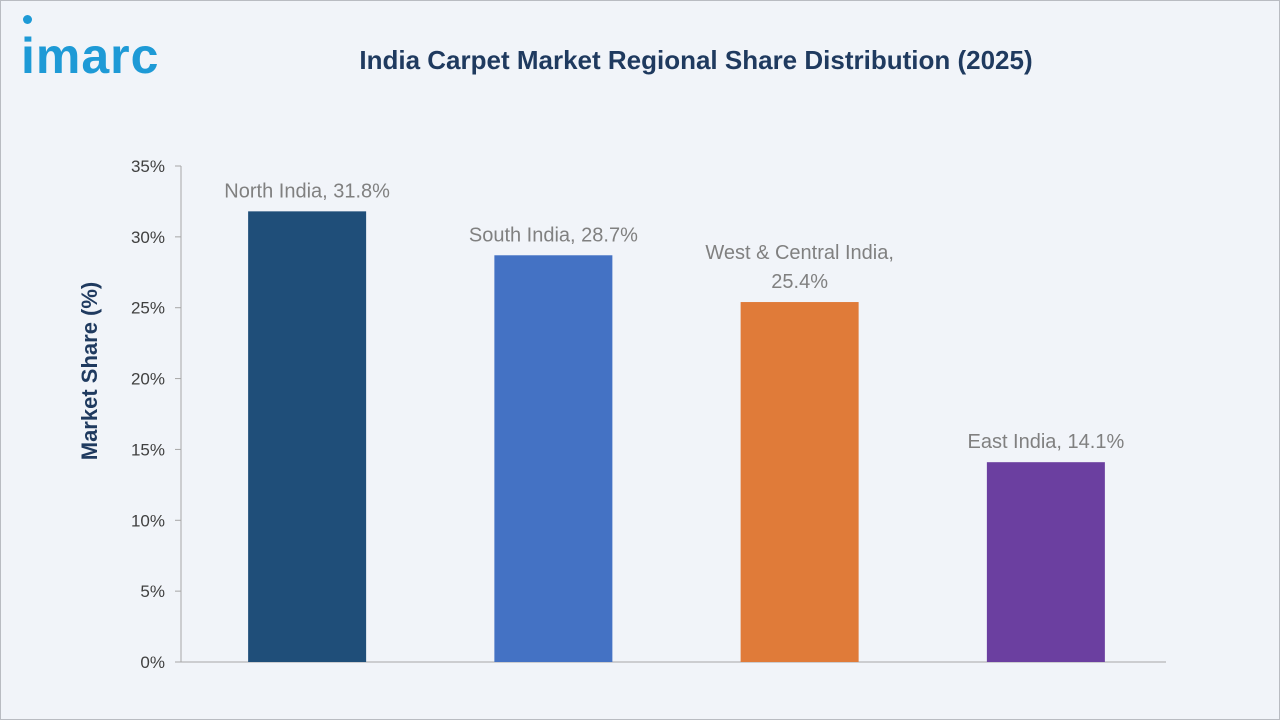 The image size is (1280, 720). I want to click on data-label: 25.4%, so click(799, 282).